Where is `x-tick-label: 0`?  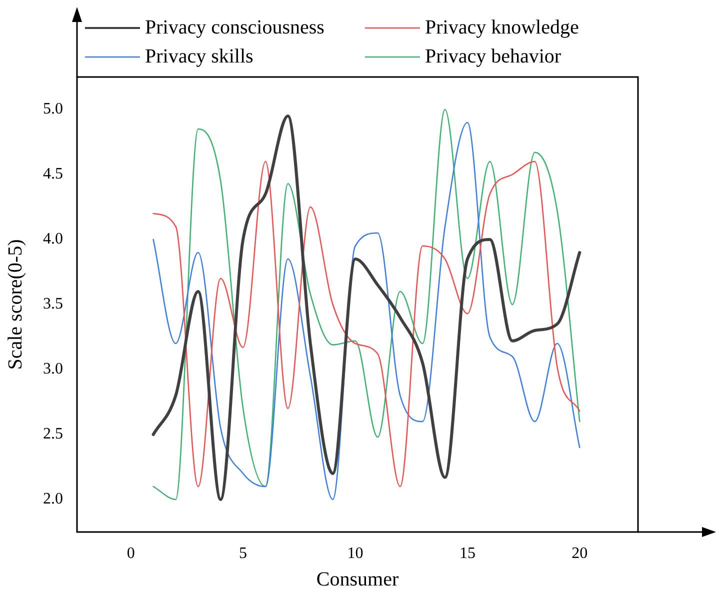
x-tick-label: 0 is located at coordinates (130, 553).